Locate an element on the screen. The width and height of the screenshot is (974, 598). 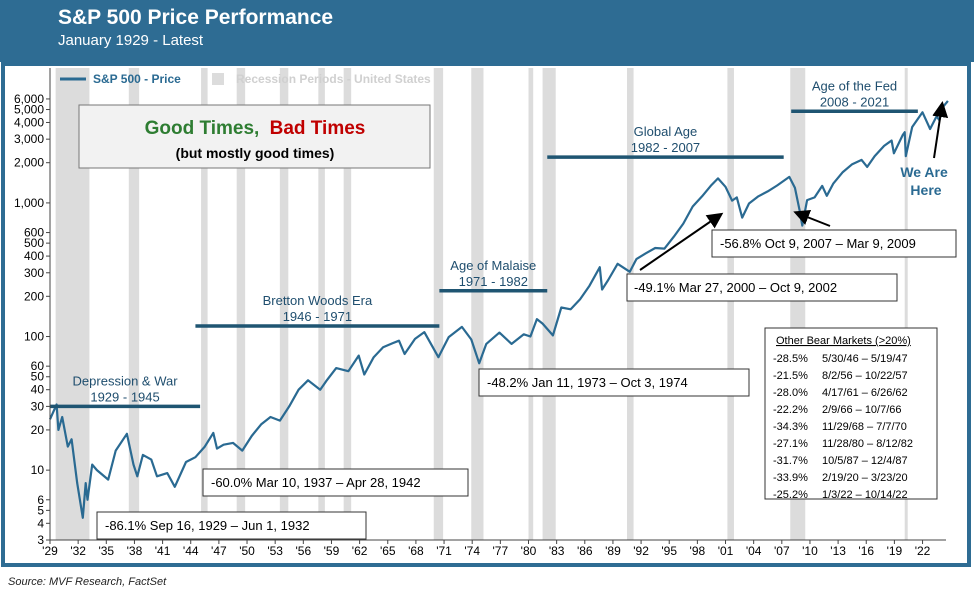
x-tick-label: '53 is located at coordinates (275, 551).